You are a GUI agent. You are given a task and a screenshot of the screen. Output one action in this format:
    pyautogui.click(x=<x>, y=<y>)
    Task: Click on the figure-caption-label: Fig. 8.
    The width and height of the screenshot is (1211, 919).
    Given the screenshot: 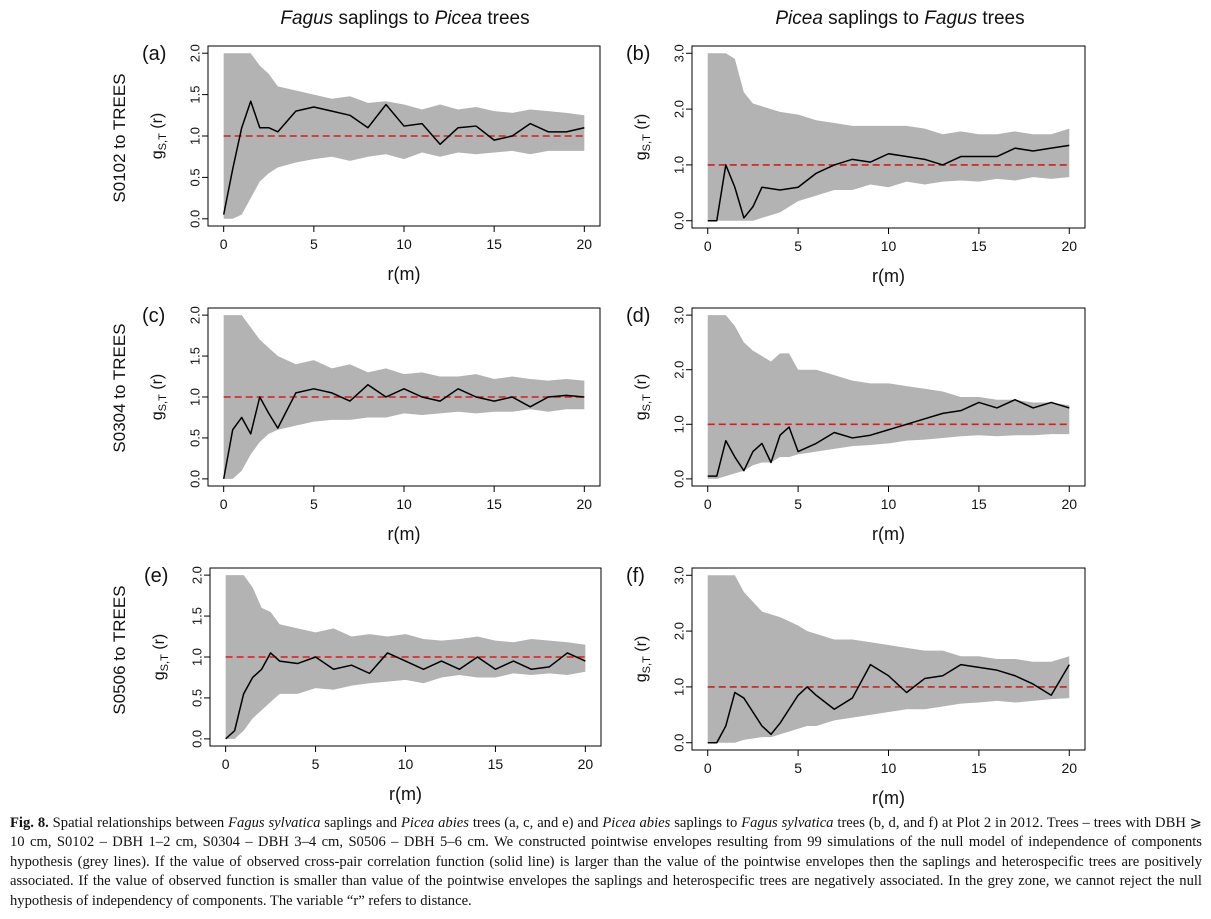 What is the action you would take?
    pyautogui.click(x=29, y=823)
    